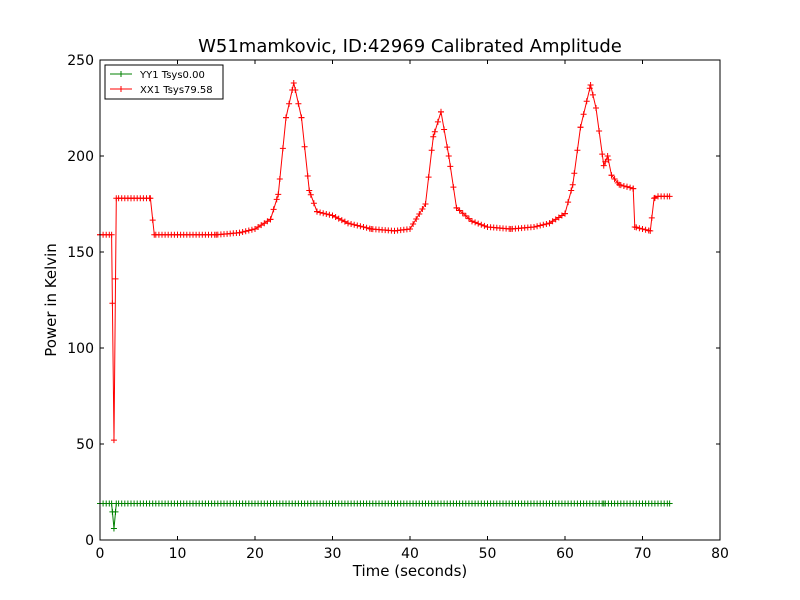 The height and width of the screenshot is (600, 800). I want to click on y-tick-label: 0, so click(89, 541).